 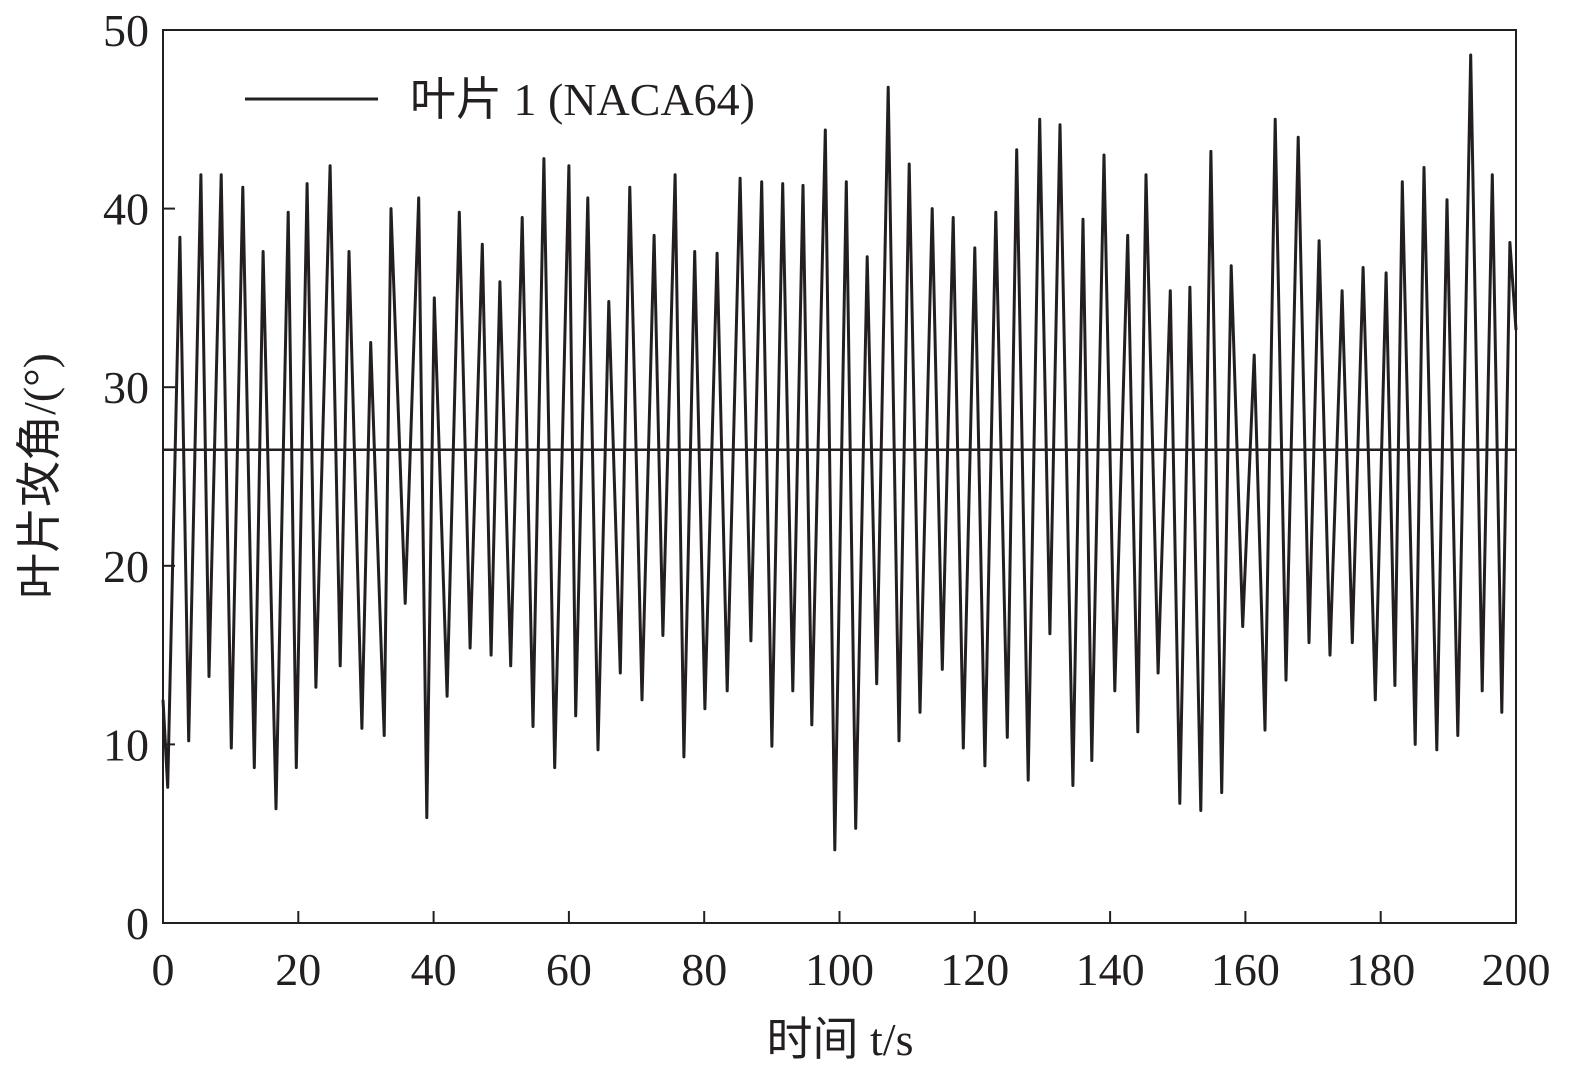 What do you see at coordinates (974, 969) in the screenshot?
I see `x-tick-label: 120` at bounding box center [974, 969].